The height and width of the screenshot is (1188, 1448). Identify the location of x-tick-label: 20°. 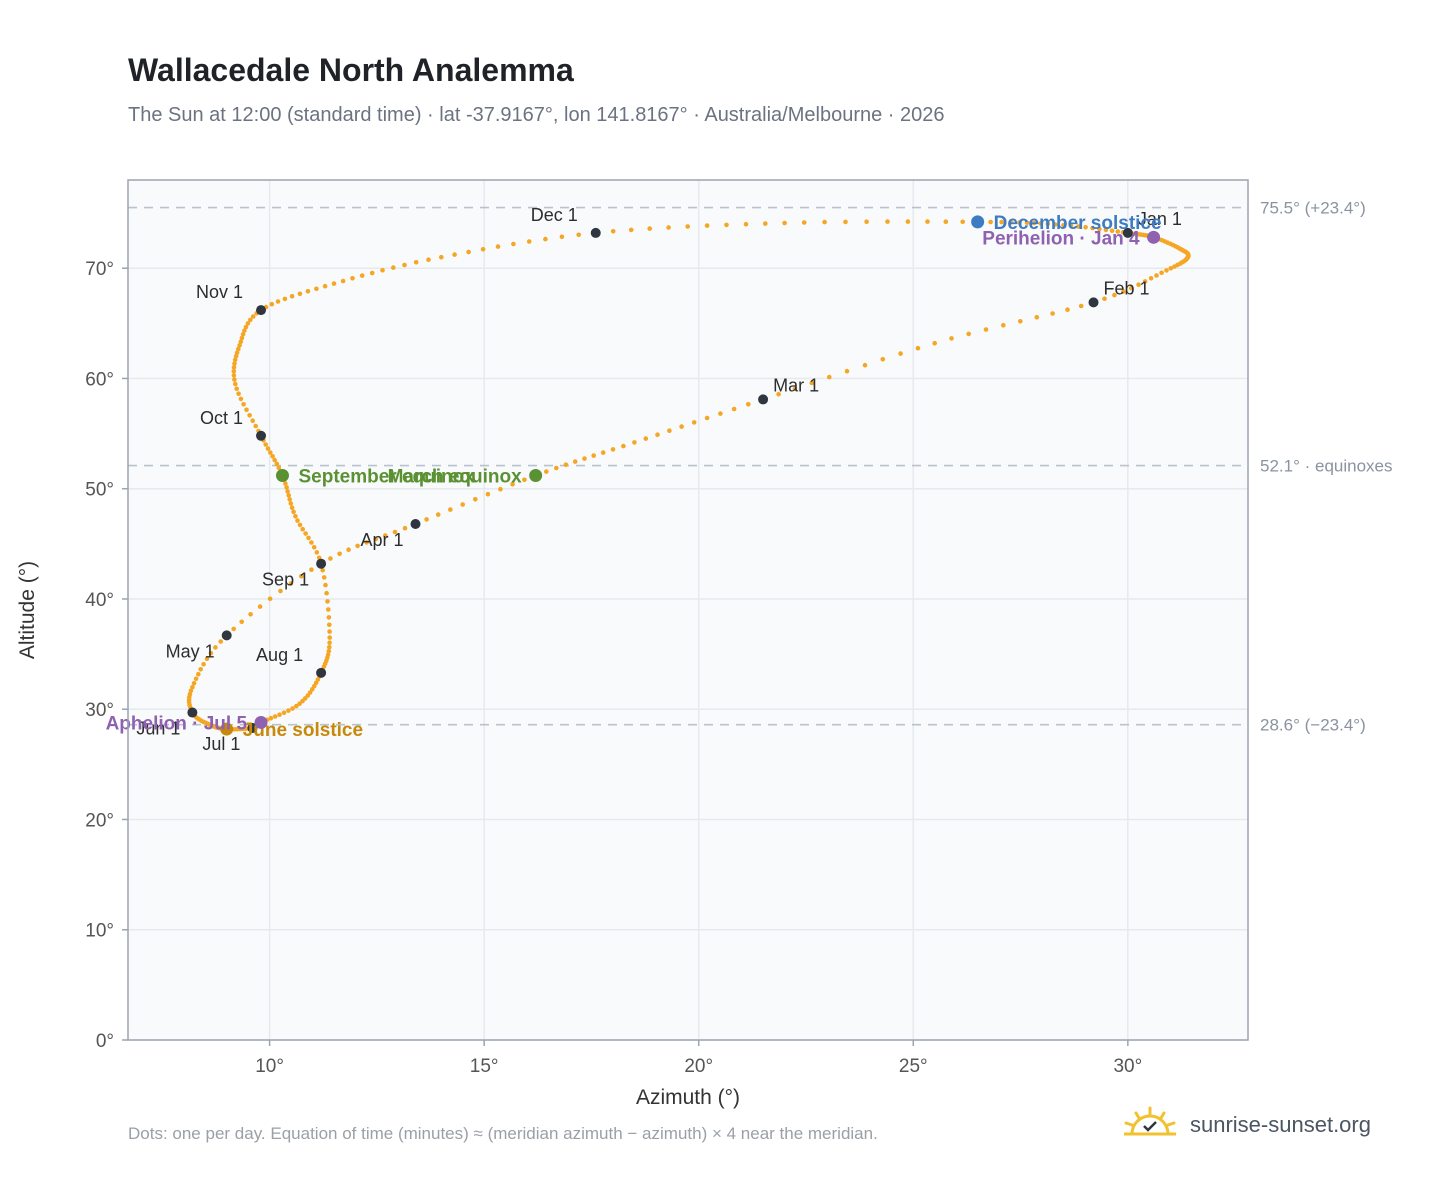
(698, 1066).